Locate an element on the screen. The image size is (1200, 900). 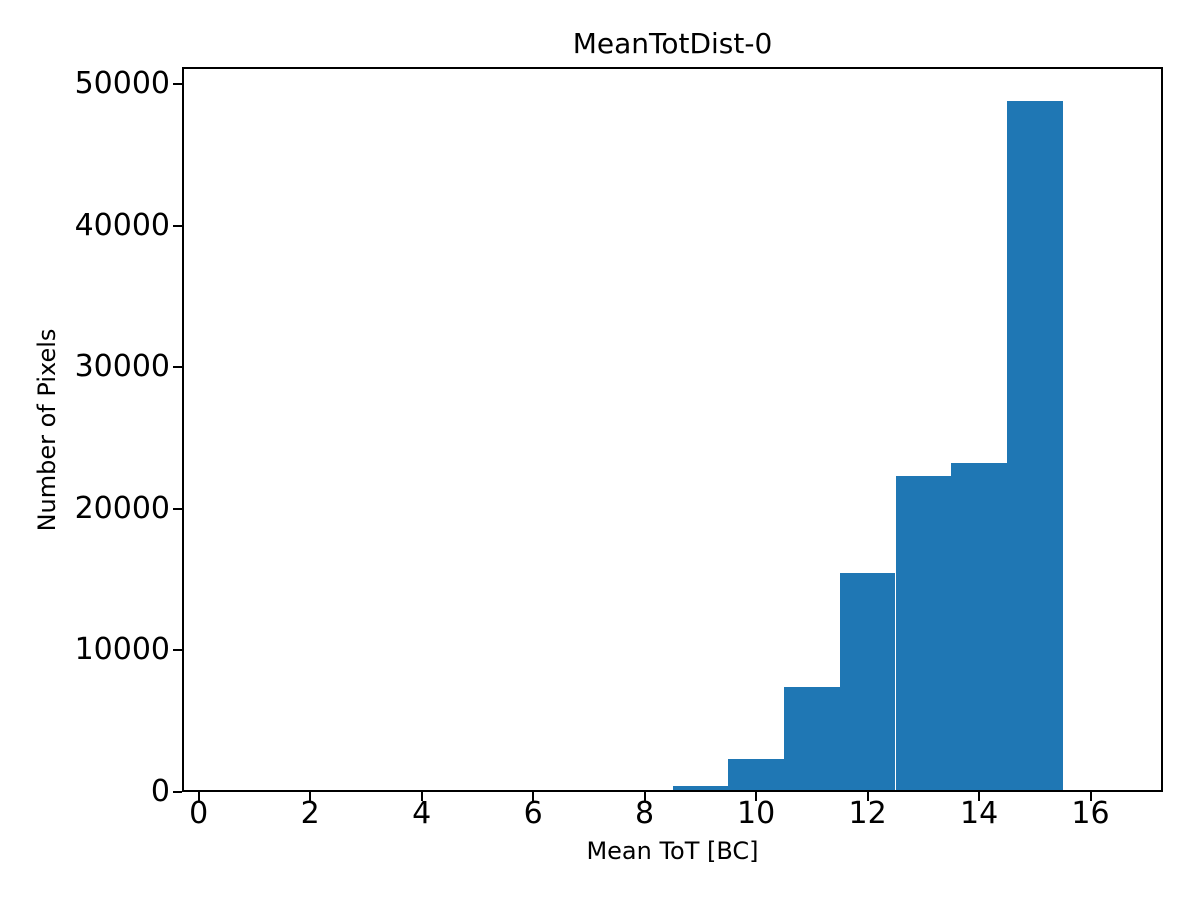
x-tick-label: 16 is located at coordinates (1090, 813).